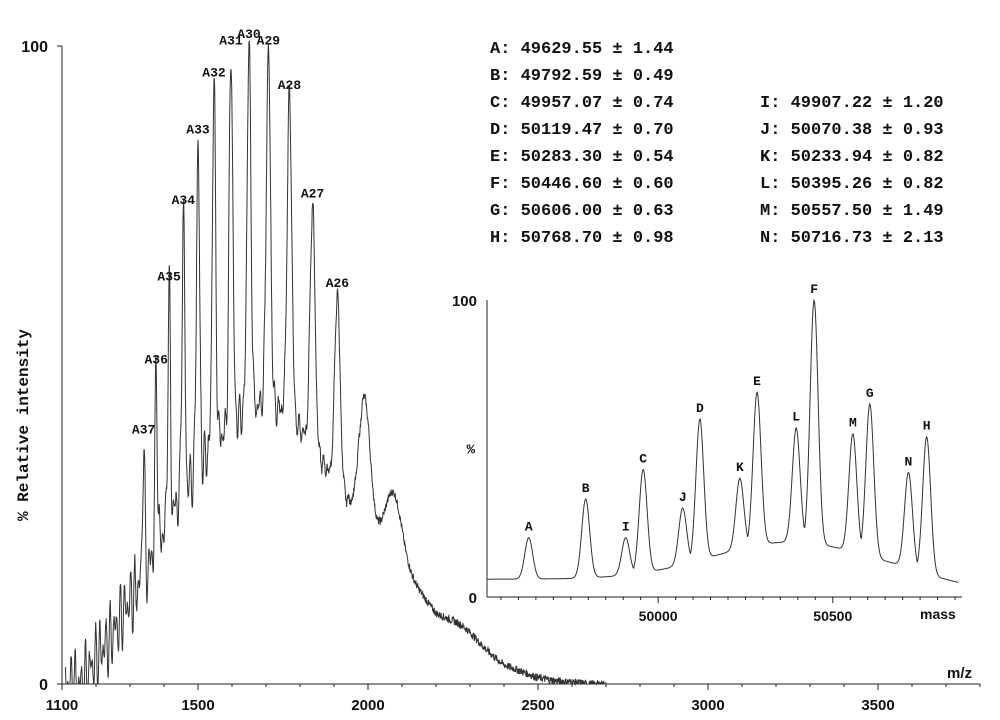 The height and width of the screenshot is (720, 1000). I want to click on main-x-tick-label: 3000, so click(707, 705).